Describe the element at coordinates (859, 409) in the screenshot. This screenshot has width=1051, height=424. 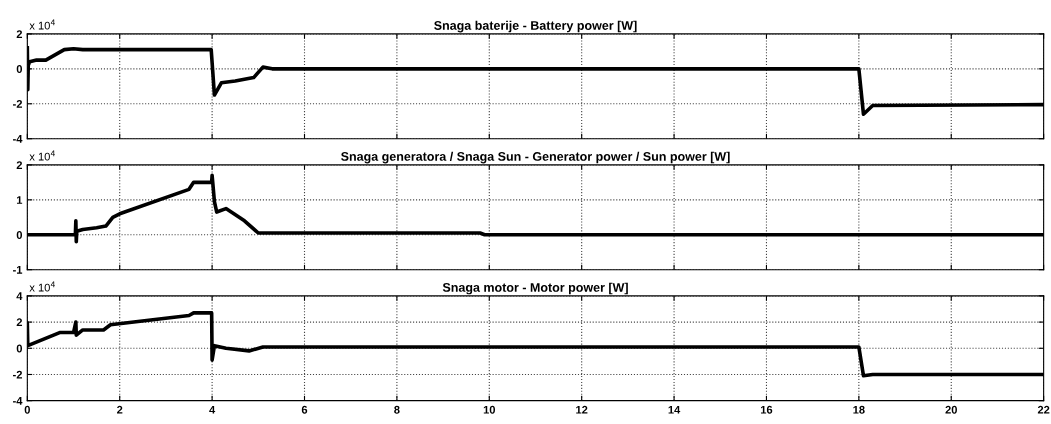
I see `x-tick-label: 18` at that location.